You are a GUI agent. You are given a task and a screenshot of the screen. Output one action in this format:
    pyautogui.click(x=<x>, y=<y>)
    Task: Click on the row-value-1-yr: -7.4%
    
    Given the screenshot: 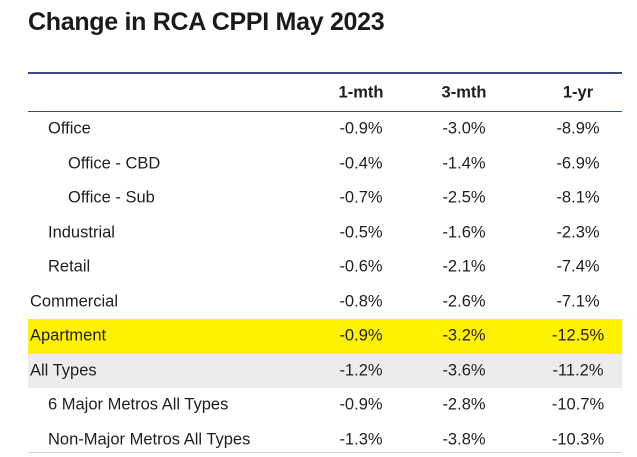 What is the action you would take?
    pyautogui.click(x=578, y=267)
    